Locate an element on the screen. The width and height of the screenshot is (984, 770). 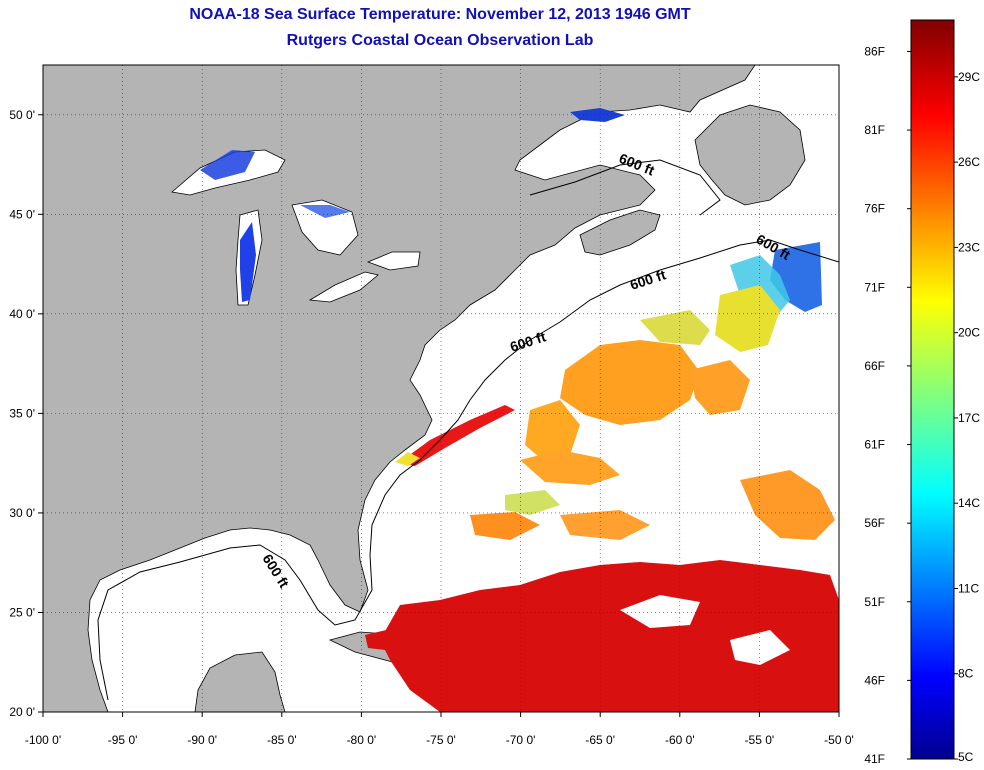
newfoundland-land is located at coordinates (750, 155).